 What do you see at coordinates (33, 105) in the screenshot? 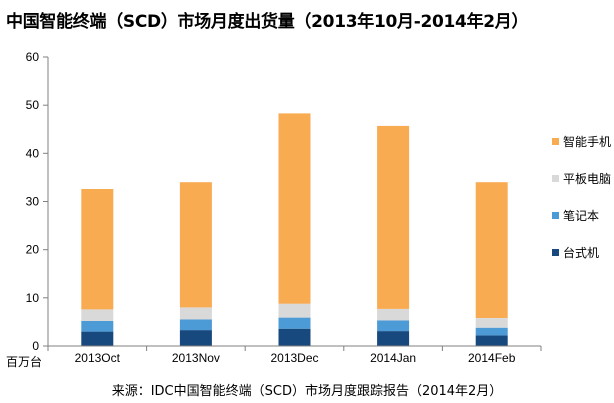
I see `y-tick-label: 50` at bounding box center [33, 105].